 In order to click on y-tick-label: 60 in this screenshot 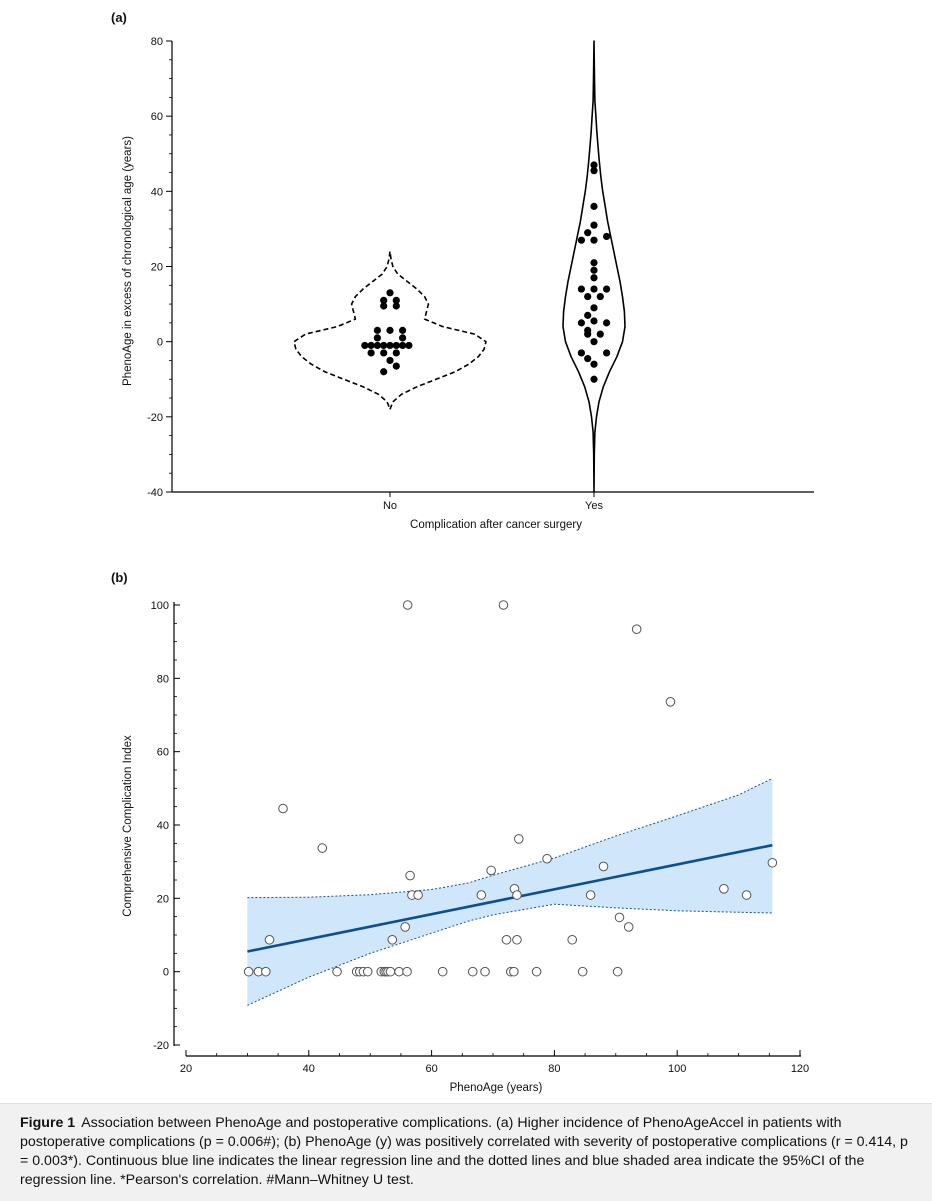, I will do `click(163, 753)`.